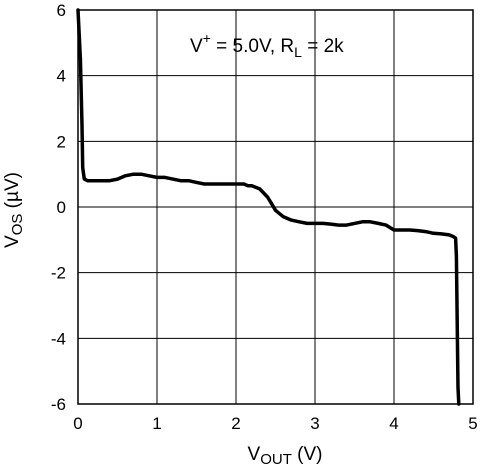  What do you see at coordinates (235, 423) in the screenshot?
I see `x-tick-label: 2` at bounding box center [235, 423].